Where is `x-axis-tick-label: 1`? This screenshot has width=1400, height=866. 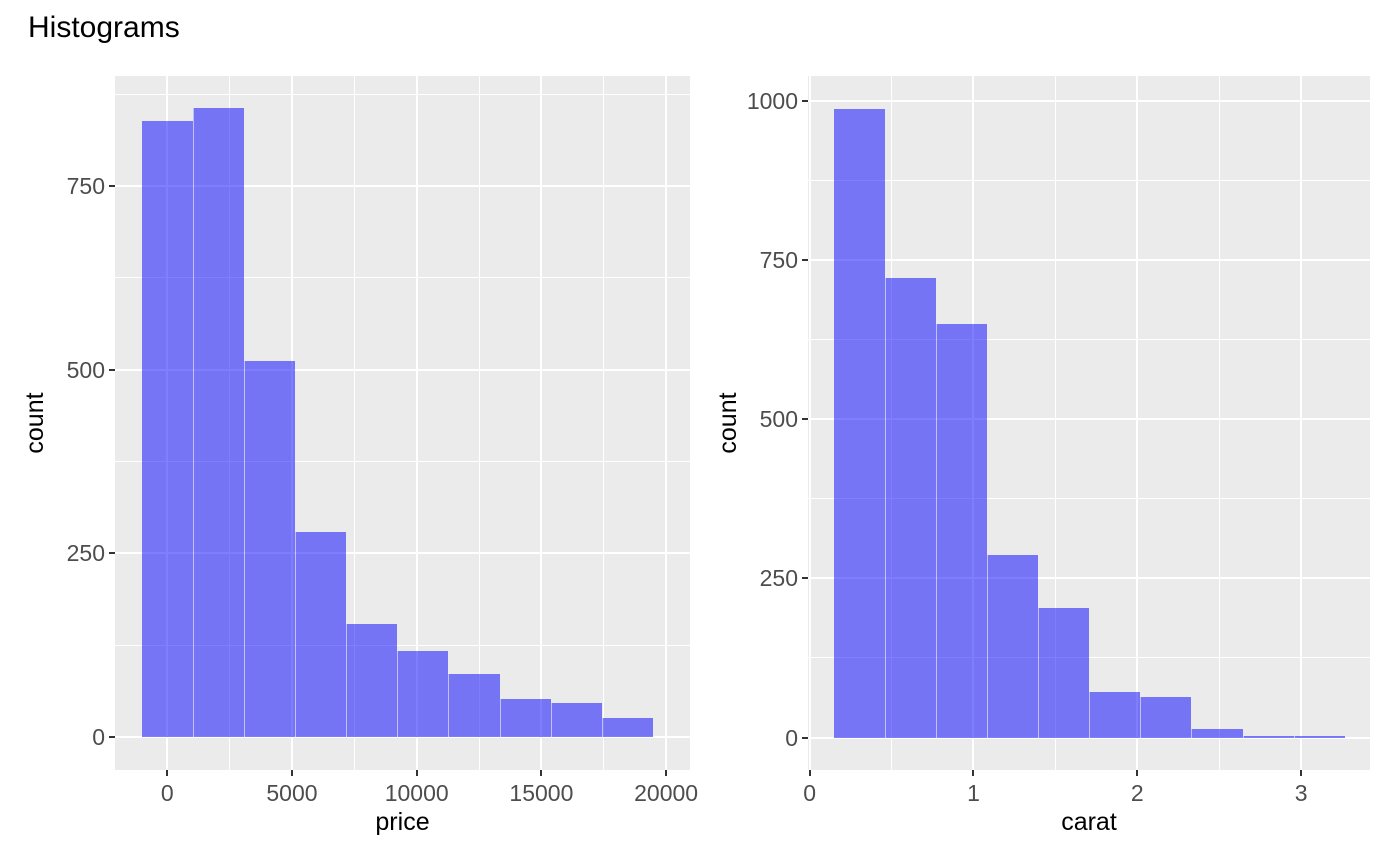
x-axis-tick-label: 1 is located at coordinates (973, 793).